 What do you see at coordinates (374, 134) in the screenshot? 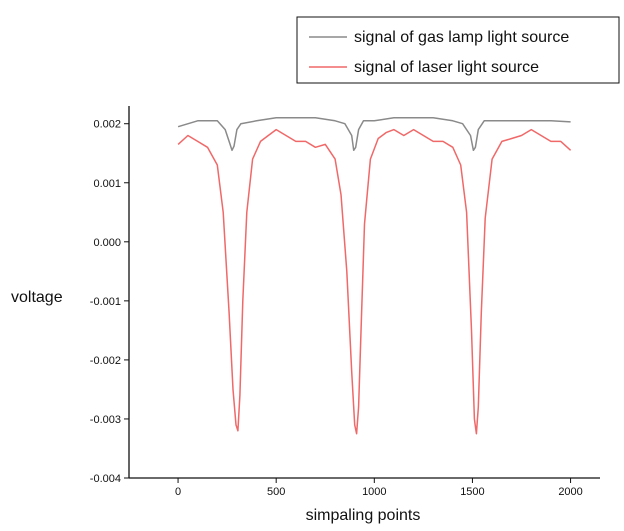
I see `series-line-gas-lamp` at bounding box center [374, 134].